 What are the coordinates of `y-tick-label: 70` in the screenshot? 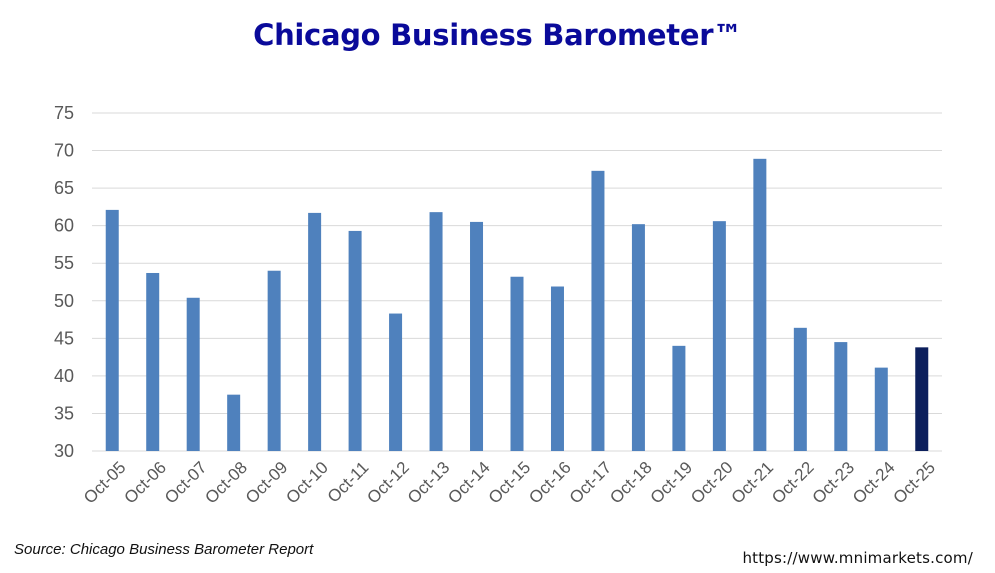 It's located at (64, 151).